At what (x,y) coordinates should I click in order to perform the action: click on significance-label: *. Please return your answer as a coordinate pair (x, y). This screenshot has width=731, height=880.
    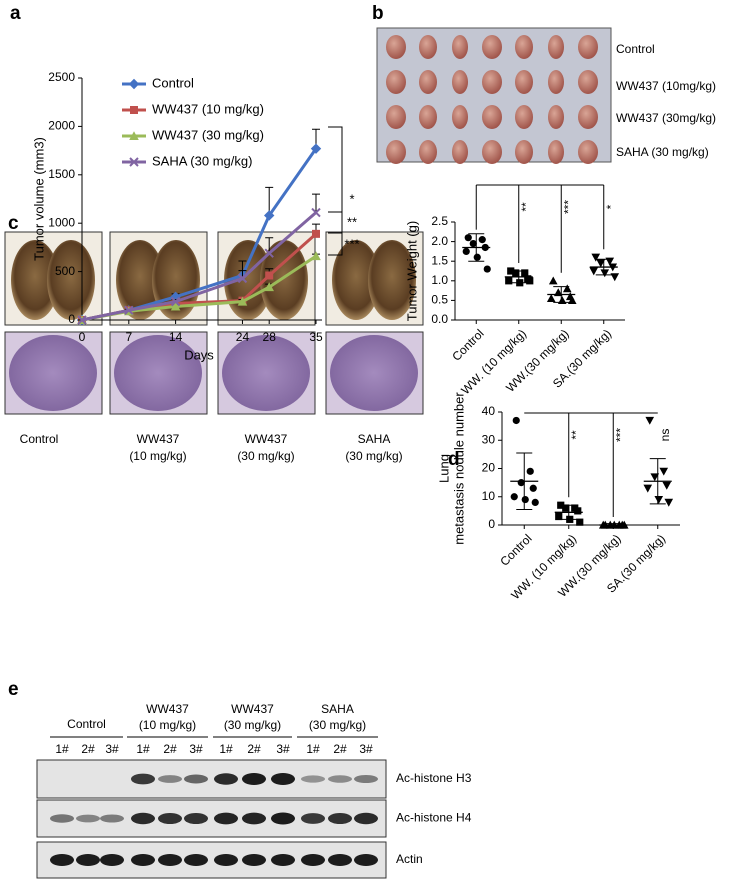
    Looking at the image, I should click on (351, 198).